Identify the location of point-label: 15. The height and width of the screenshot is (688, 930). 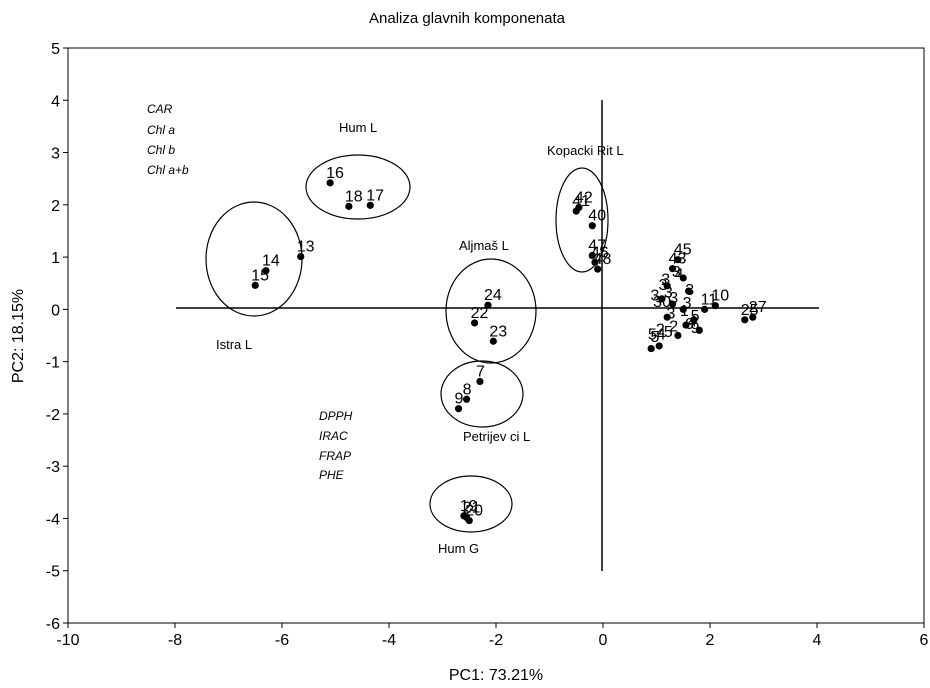
(260, 275).